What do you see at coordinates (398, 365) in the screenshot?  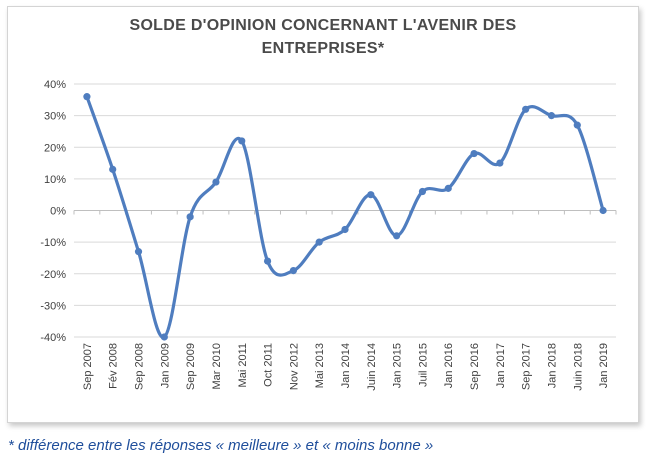 I see `x-tick-label: Jan 2015` at bounding box center [398, 365].